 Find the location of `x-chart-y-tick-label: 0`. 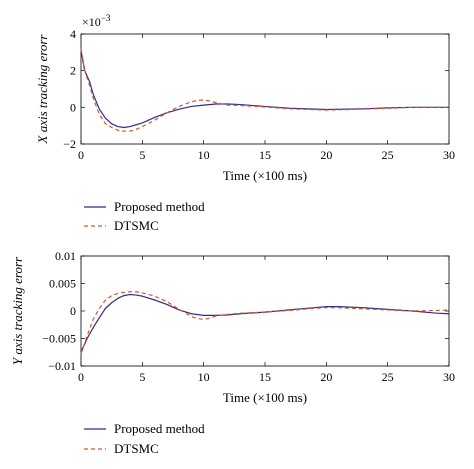

x-chart-y-tick-label: 0 is located at coordinates (73, 107).